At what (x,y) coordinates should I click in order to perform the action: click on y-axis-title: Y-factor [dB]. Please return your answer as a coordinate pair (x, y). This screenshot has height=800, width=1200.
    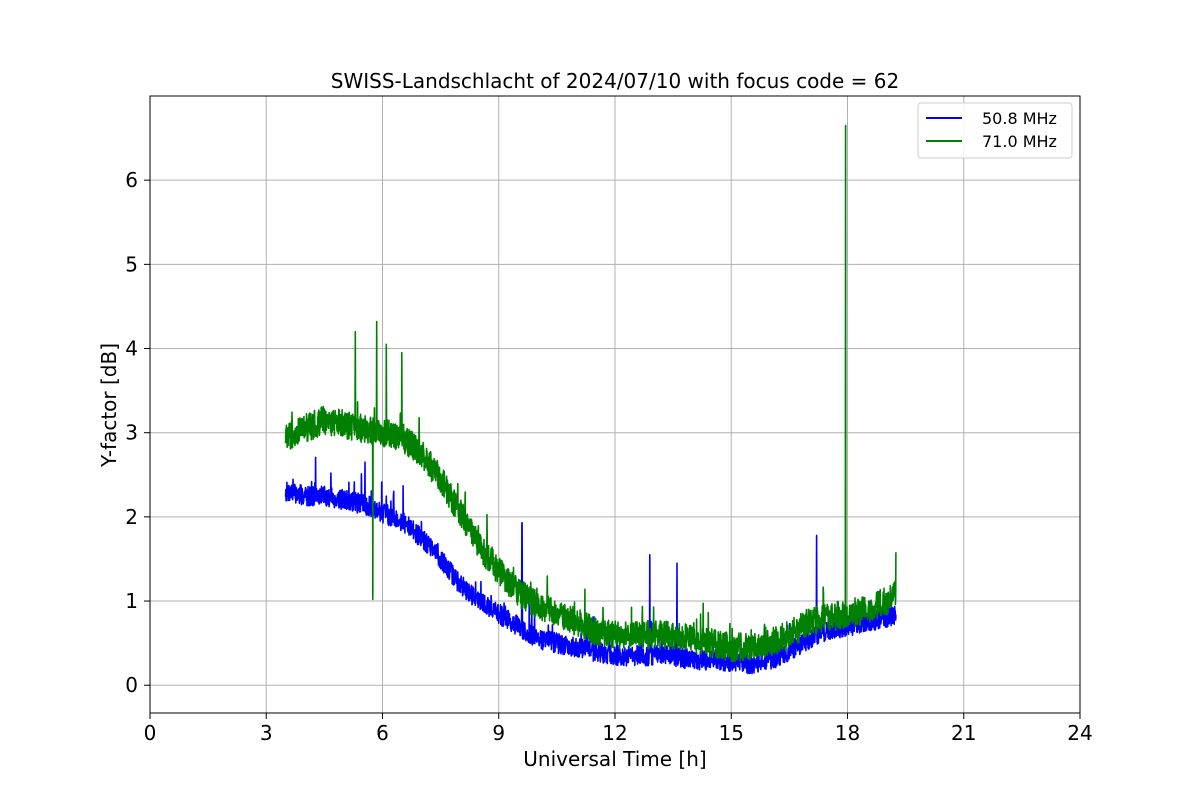
    Looking at the image, I should click on (109, 405).